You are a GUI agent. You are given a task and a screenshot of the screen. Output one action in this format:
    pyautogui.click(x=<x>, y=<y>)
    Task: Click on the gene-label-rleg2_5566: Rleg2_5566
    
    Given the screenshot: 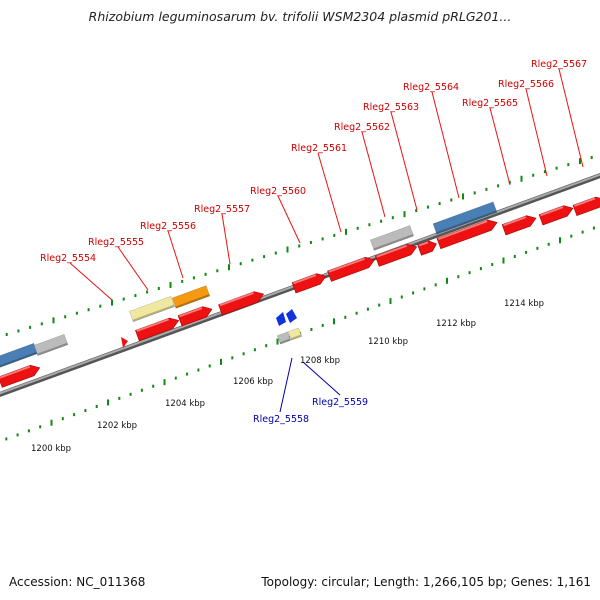 What is the action you would take?
    pyautogui.click(x=526, y=84)
    